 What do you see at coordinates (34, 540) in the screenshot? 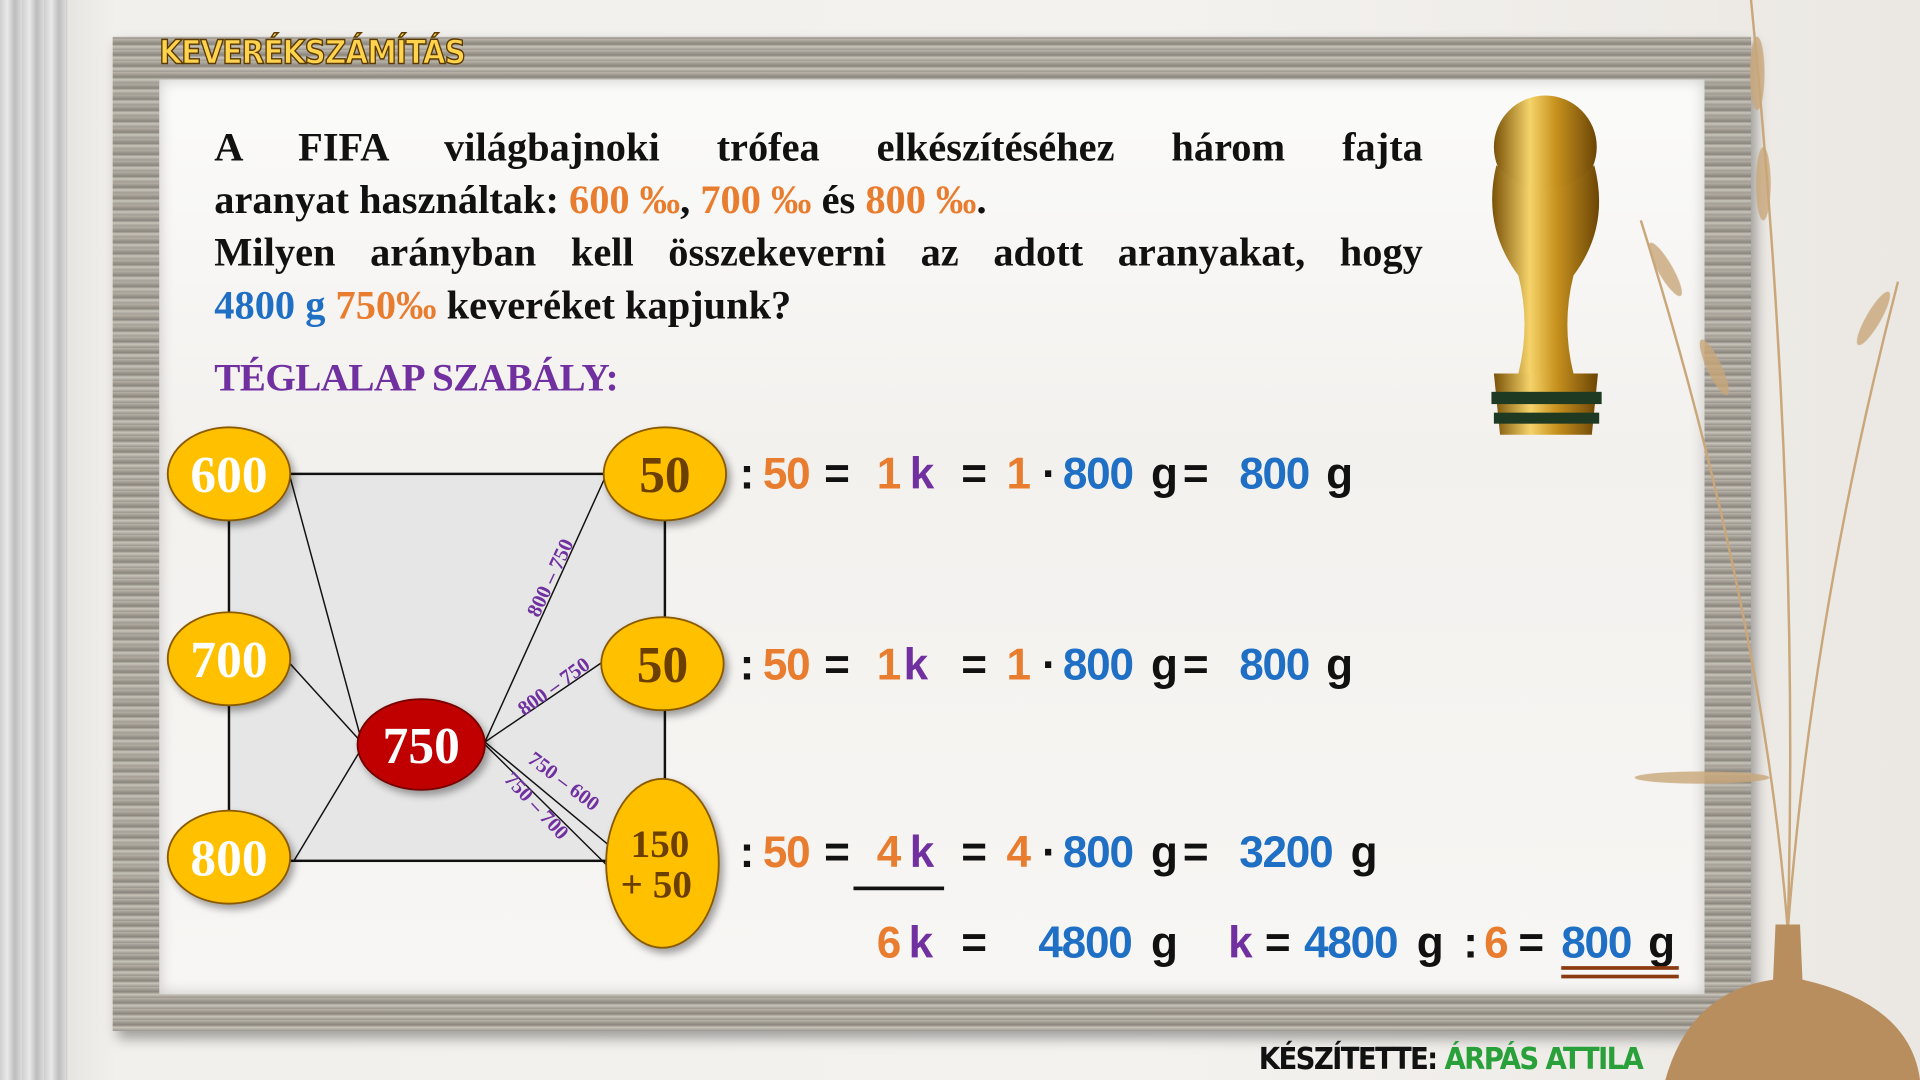
I see `curtain` at bounding box center [34, 540].